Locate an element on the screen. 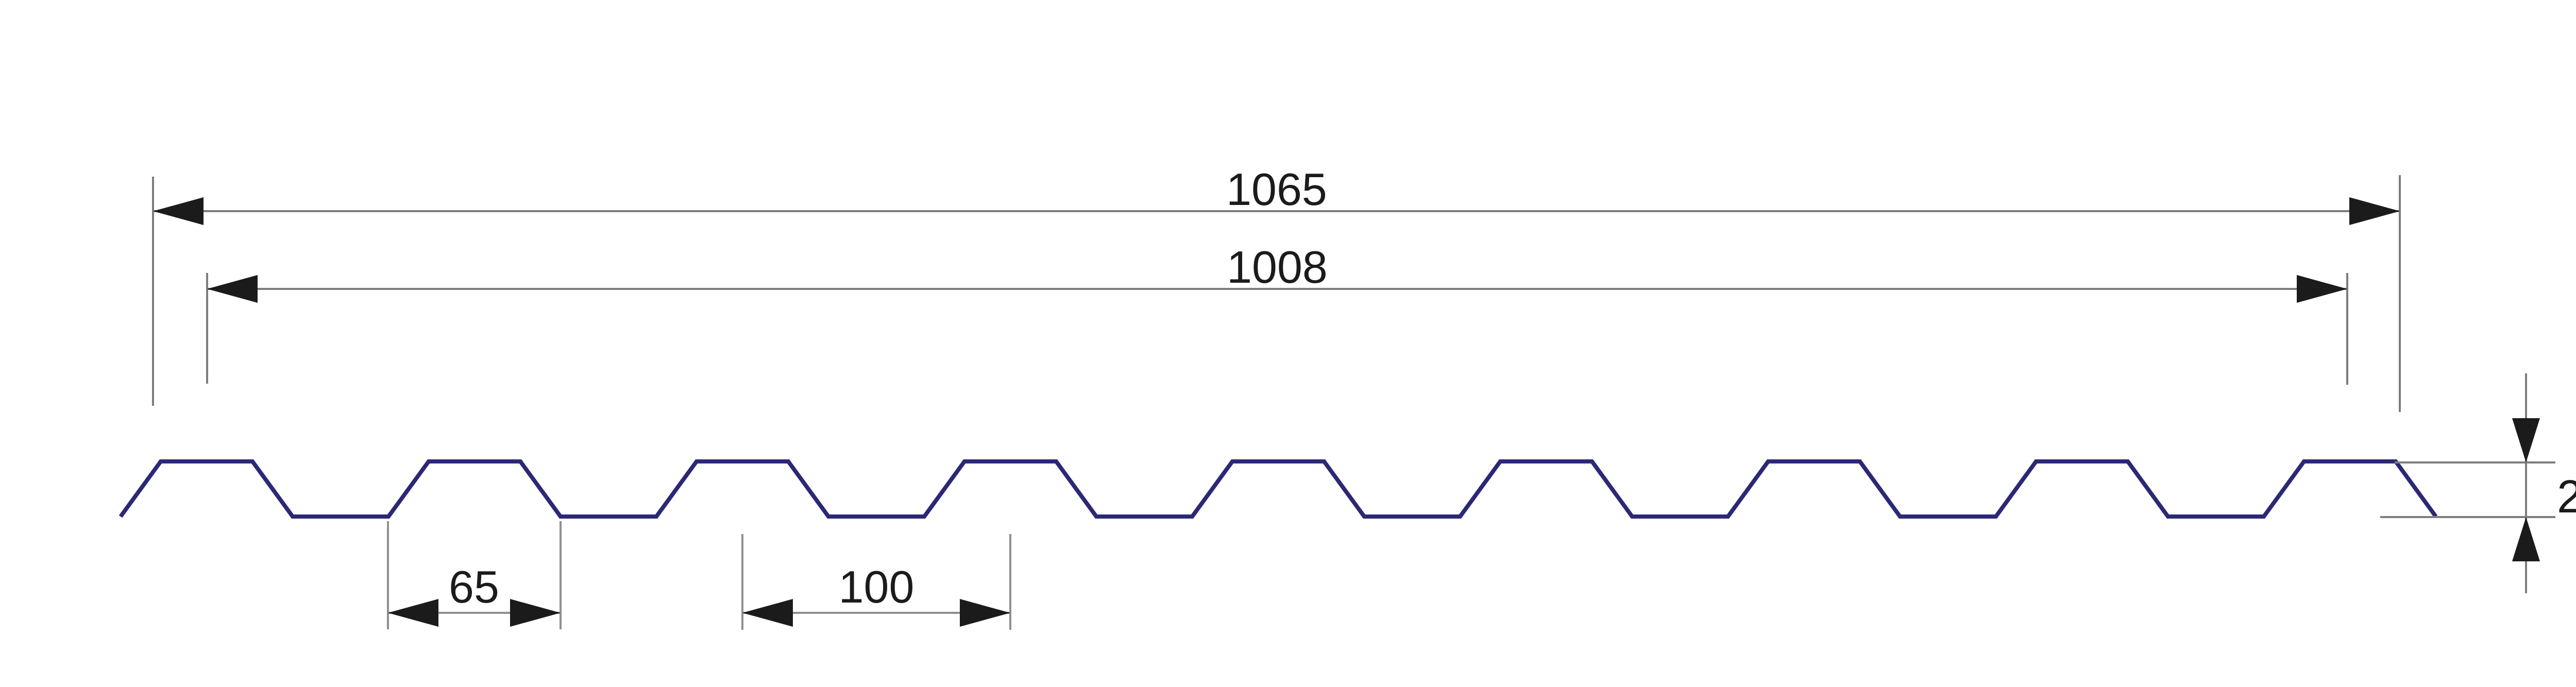  dim-rib-base: 65 is located at coordinates (474, 575).